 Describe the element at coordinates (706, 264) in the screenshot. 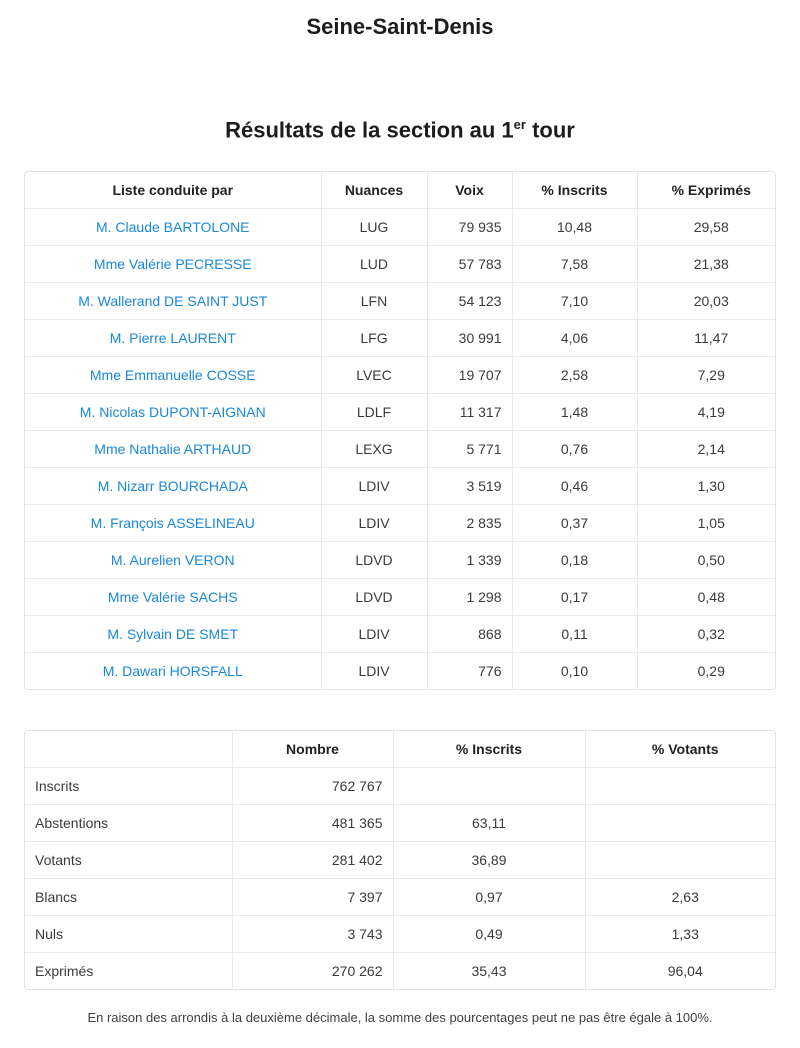

I see `pct-exprimes-cell: 21,38` at that location.